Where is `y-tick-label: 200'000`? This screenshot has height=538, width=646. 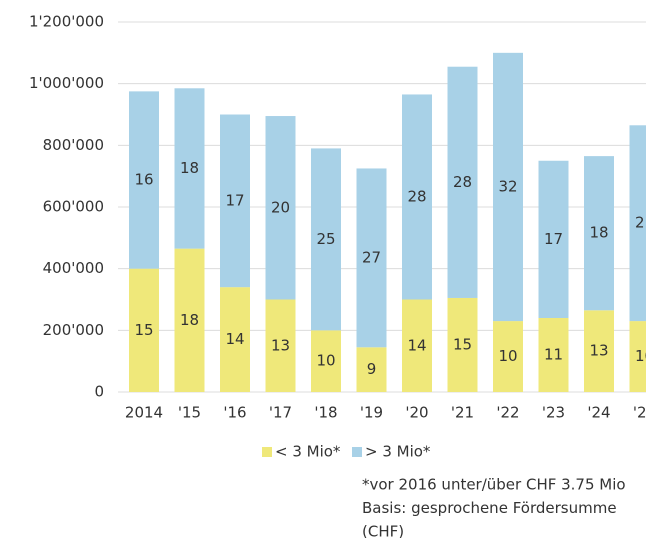
y-tick-label: 200'000 is located at coordinates (73, 330).